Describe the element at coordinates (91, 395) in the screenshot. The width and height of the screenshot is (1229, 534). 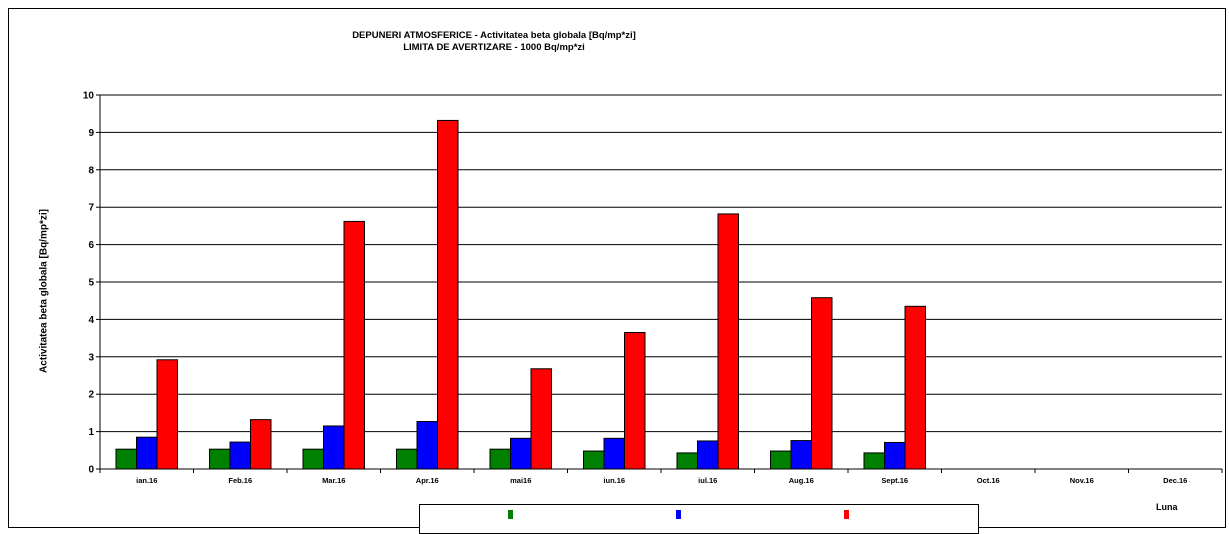
I see `y-tick-label: 2` at that location.